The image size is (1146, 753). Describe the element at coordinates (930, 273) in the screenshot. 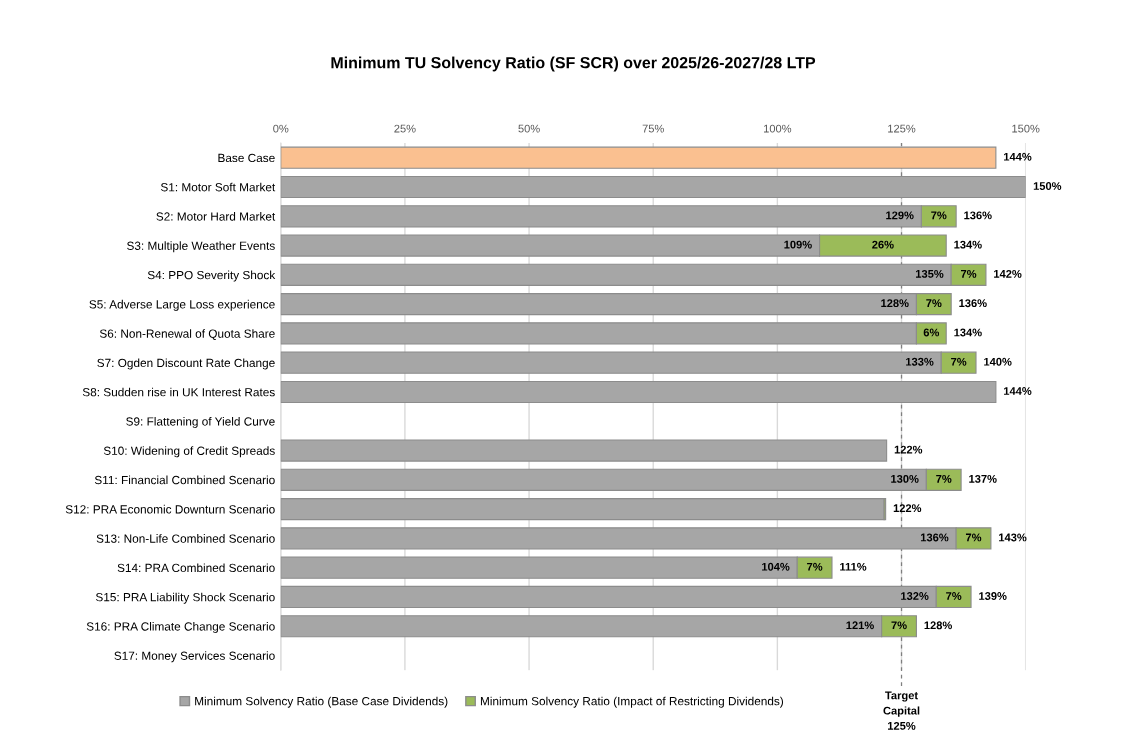

I see `data-label: 135%` at that location.